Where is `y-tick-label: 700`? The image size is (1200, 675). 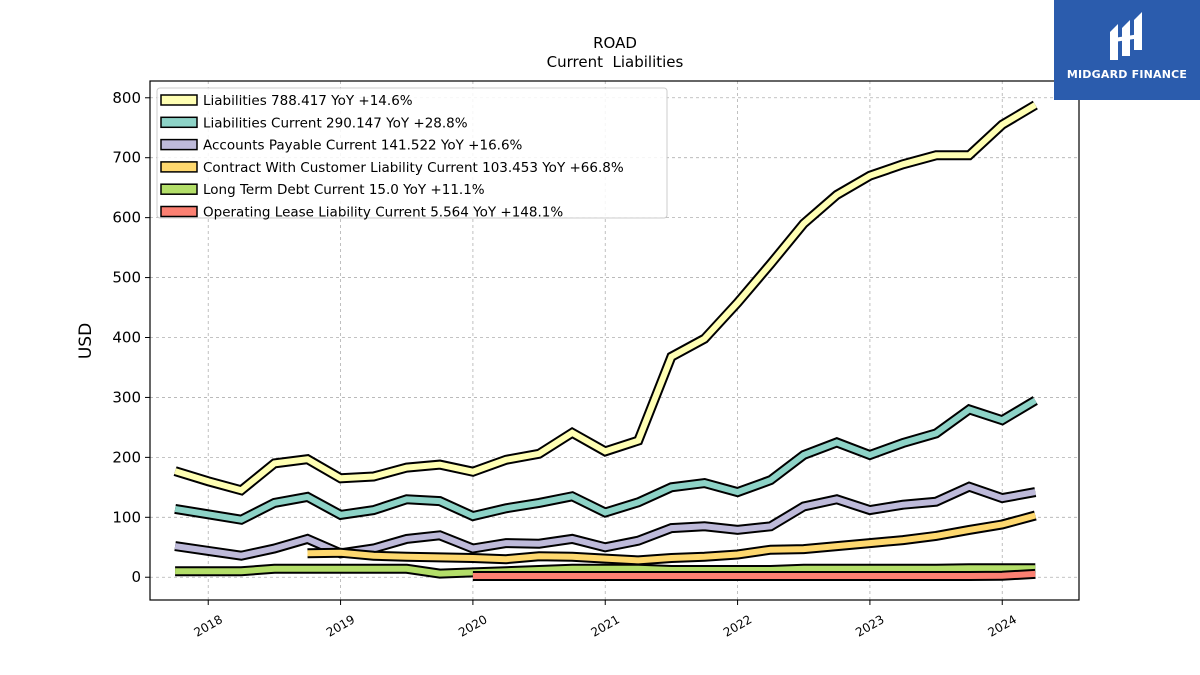 y-tick-label: 700 is located at coordinates (126, 158).